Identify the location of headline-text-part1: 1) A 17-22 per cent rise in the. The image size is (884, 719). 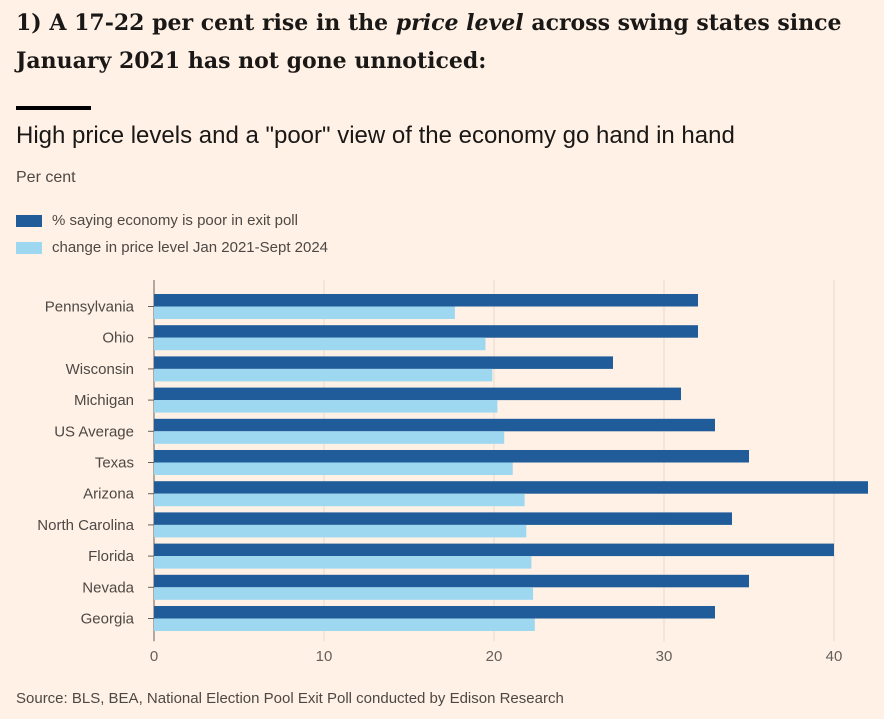
(206, 23).